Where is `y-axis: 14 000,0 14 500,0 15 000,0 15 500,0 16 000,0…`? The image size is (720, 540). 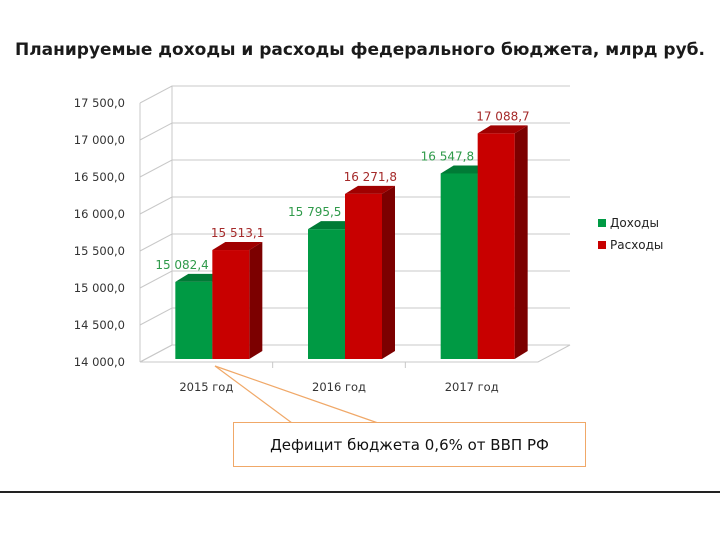 y-axis: 14 000,0 14 500,0 15 000,0 15 500,0 16 000,0… is located at coordinates (99, 232).